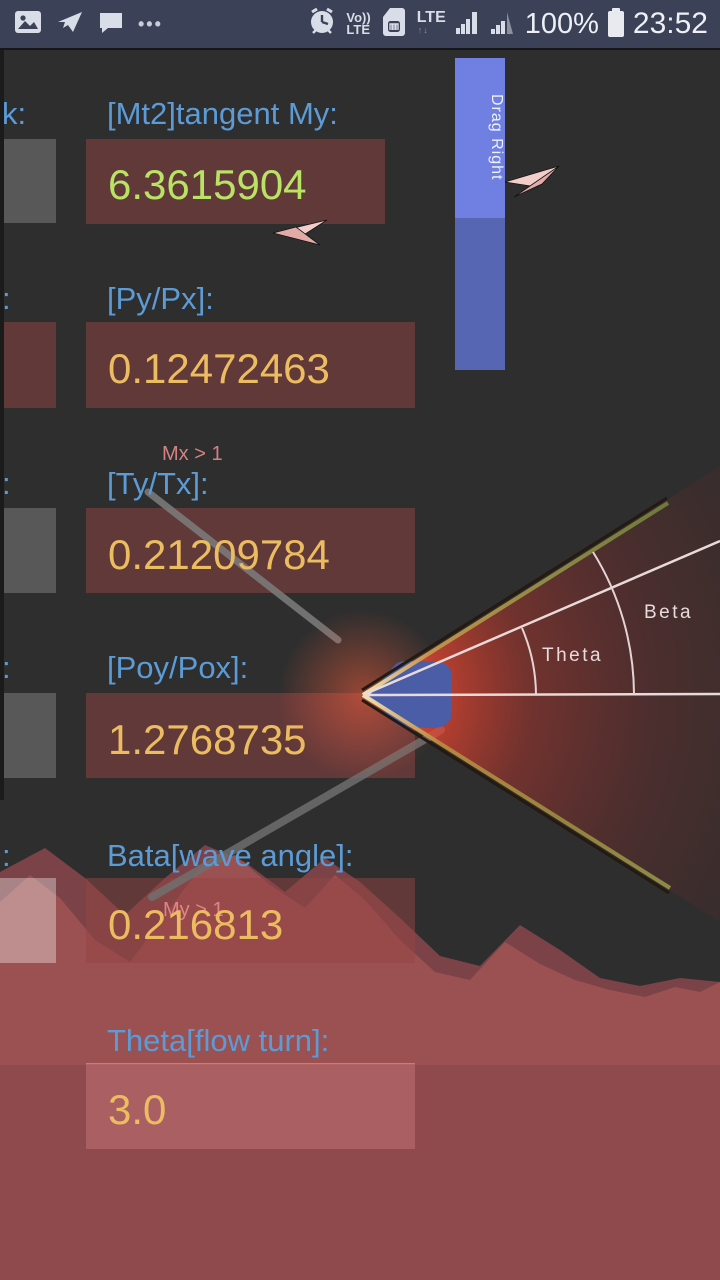 Image resolution: width=720 pixels, height=1280 pixels. What do you see at coordinates (2, 424) in the screenshot?
I see `drawer-edge` at bounding box center [2, 424].